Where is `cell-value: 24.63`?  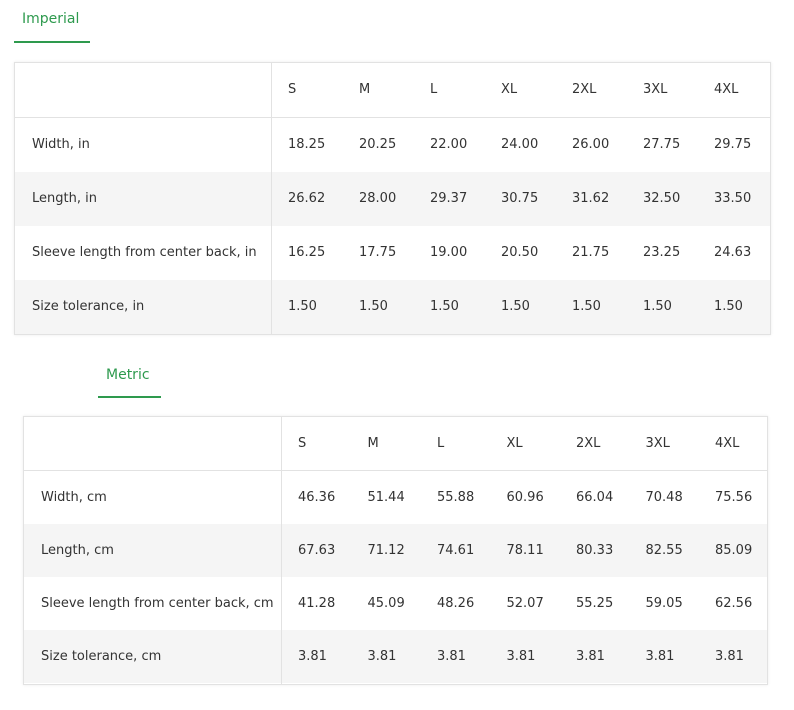
cell-value: 24.63 is located at coordinates (733, 252).